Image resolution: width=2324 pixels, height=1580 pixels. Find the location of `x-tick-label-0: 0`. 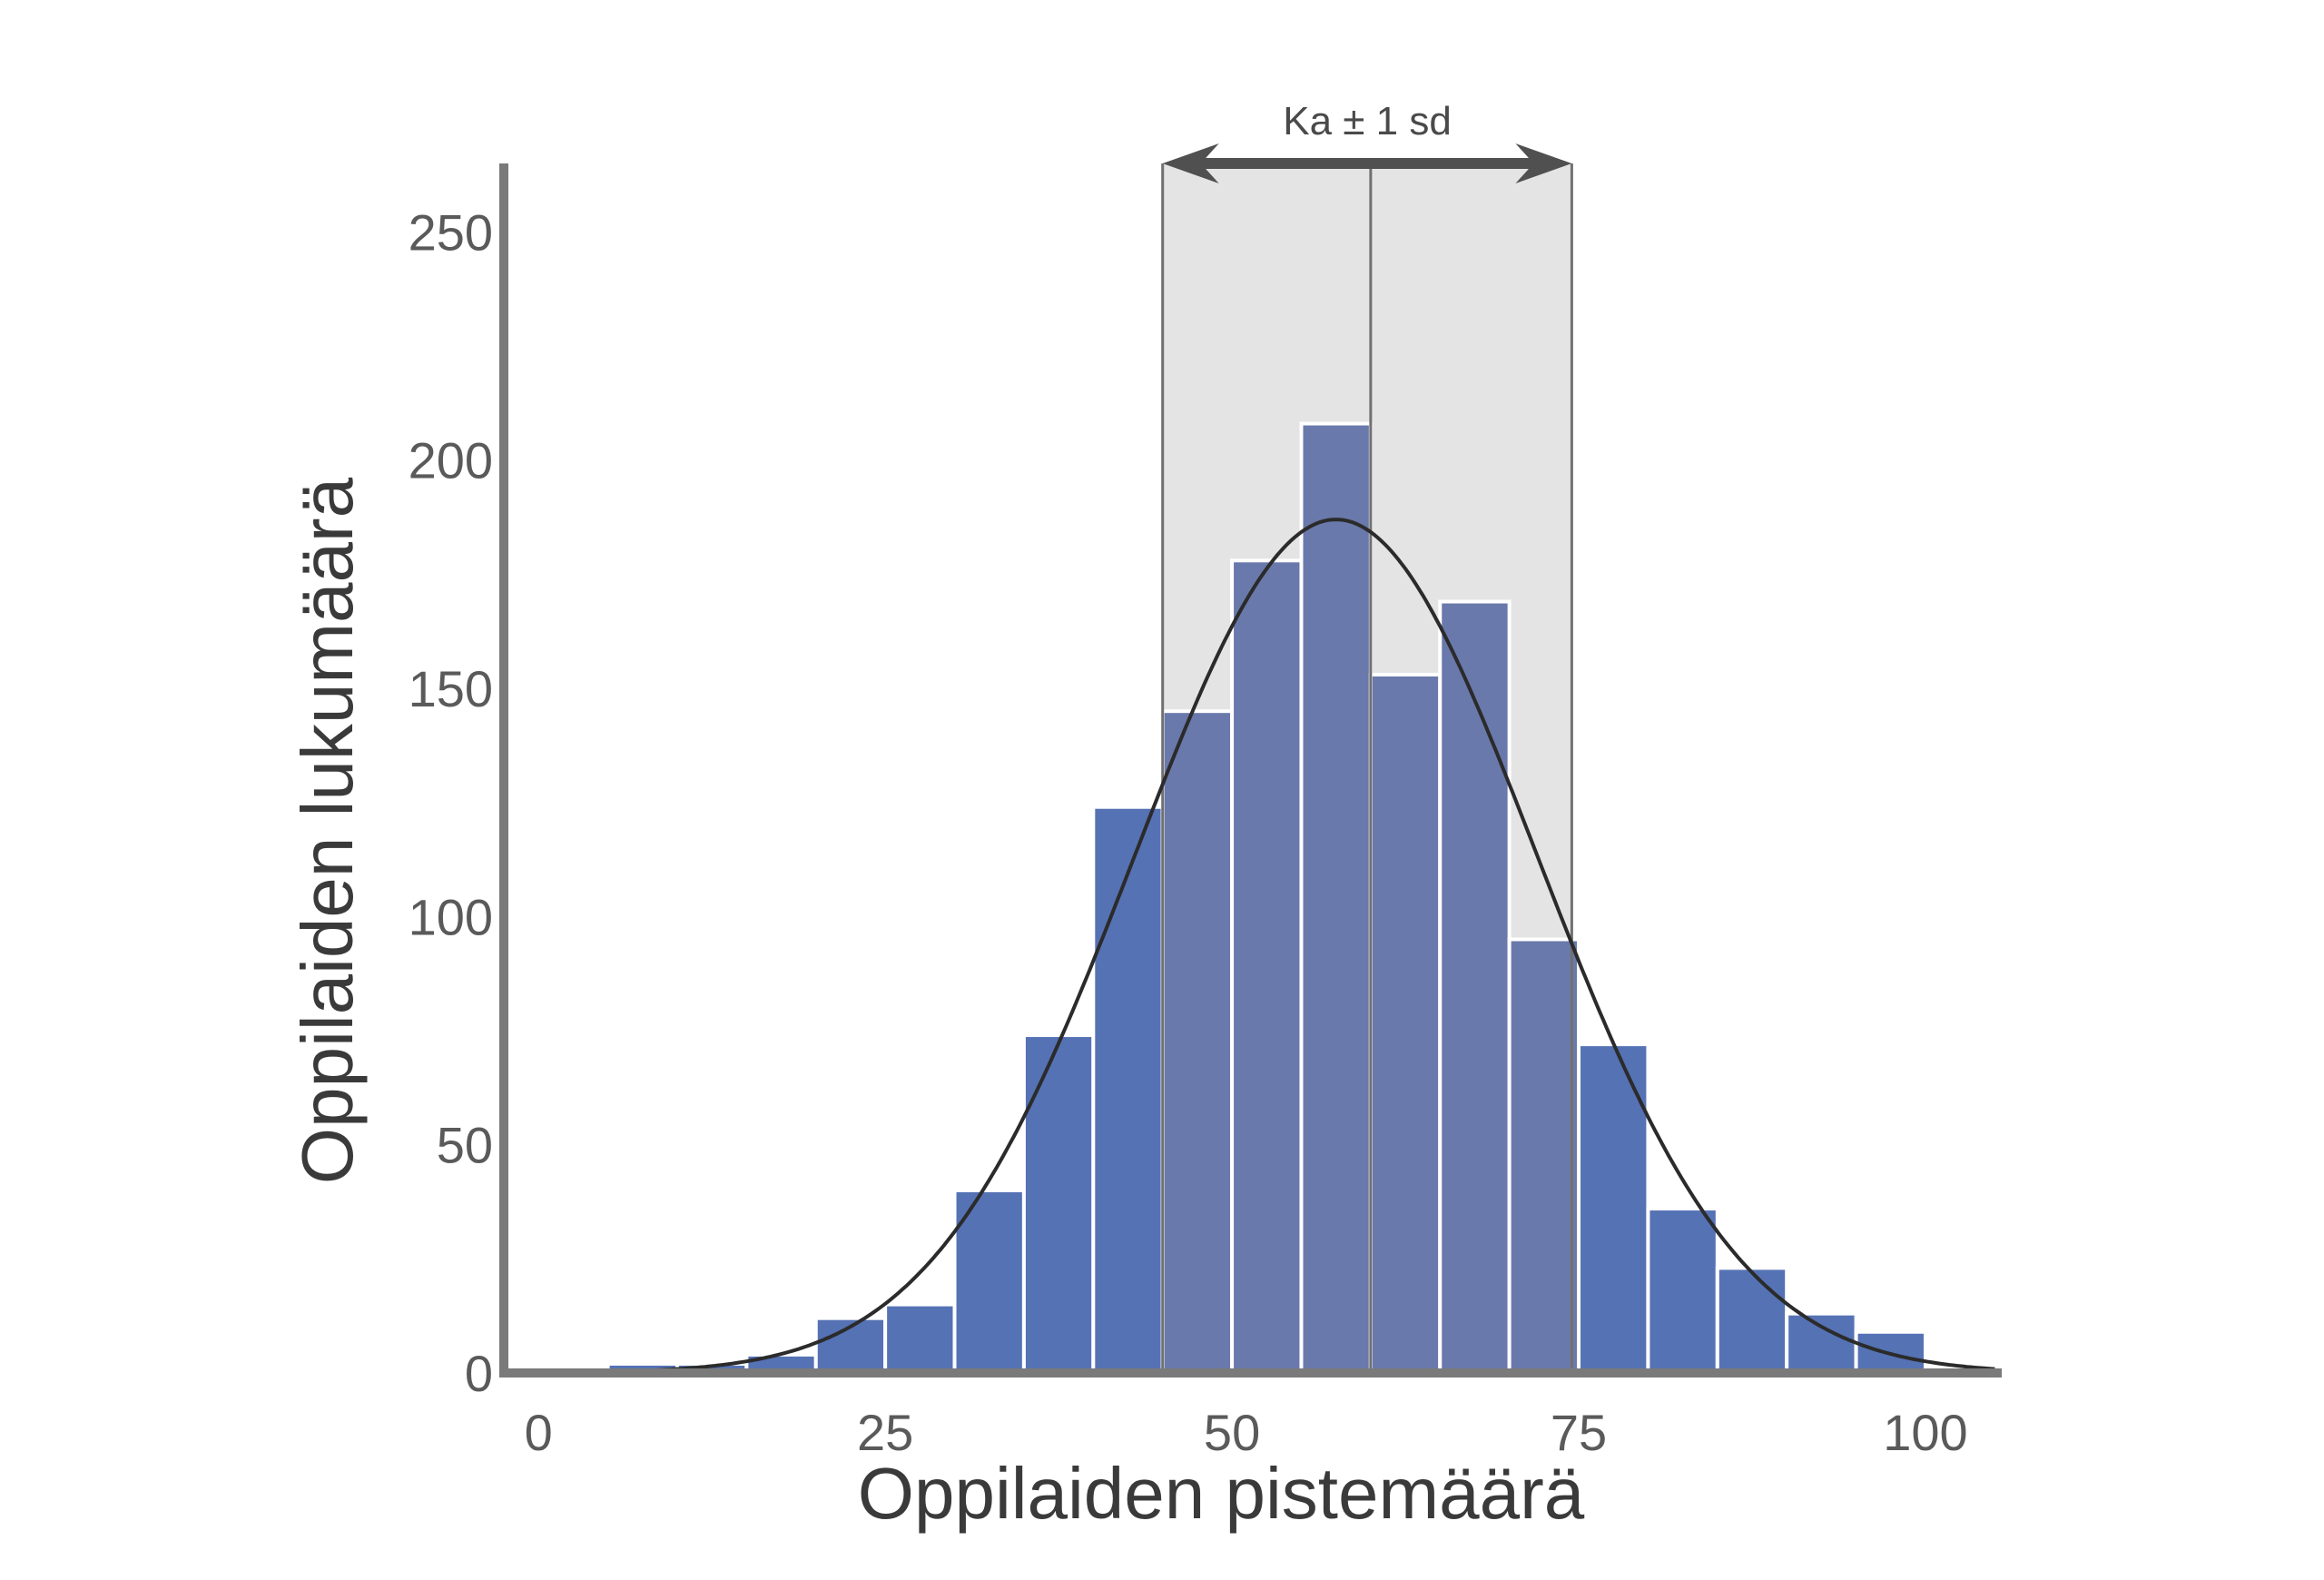

x-tick-label-0: 0 is located at coordinates (539, 1432).